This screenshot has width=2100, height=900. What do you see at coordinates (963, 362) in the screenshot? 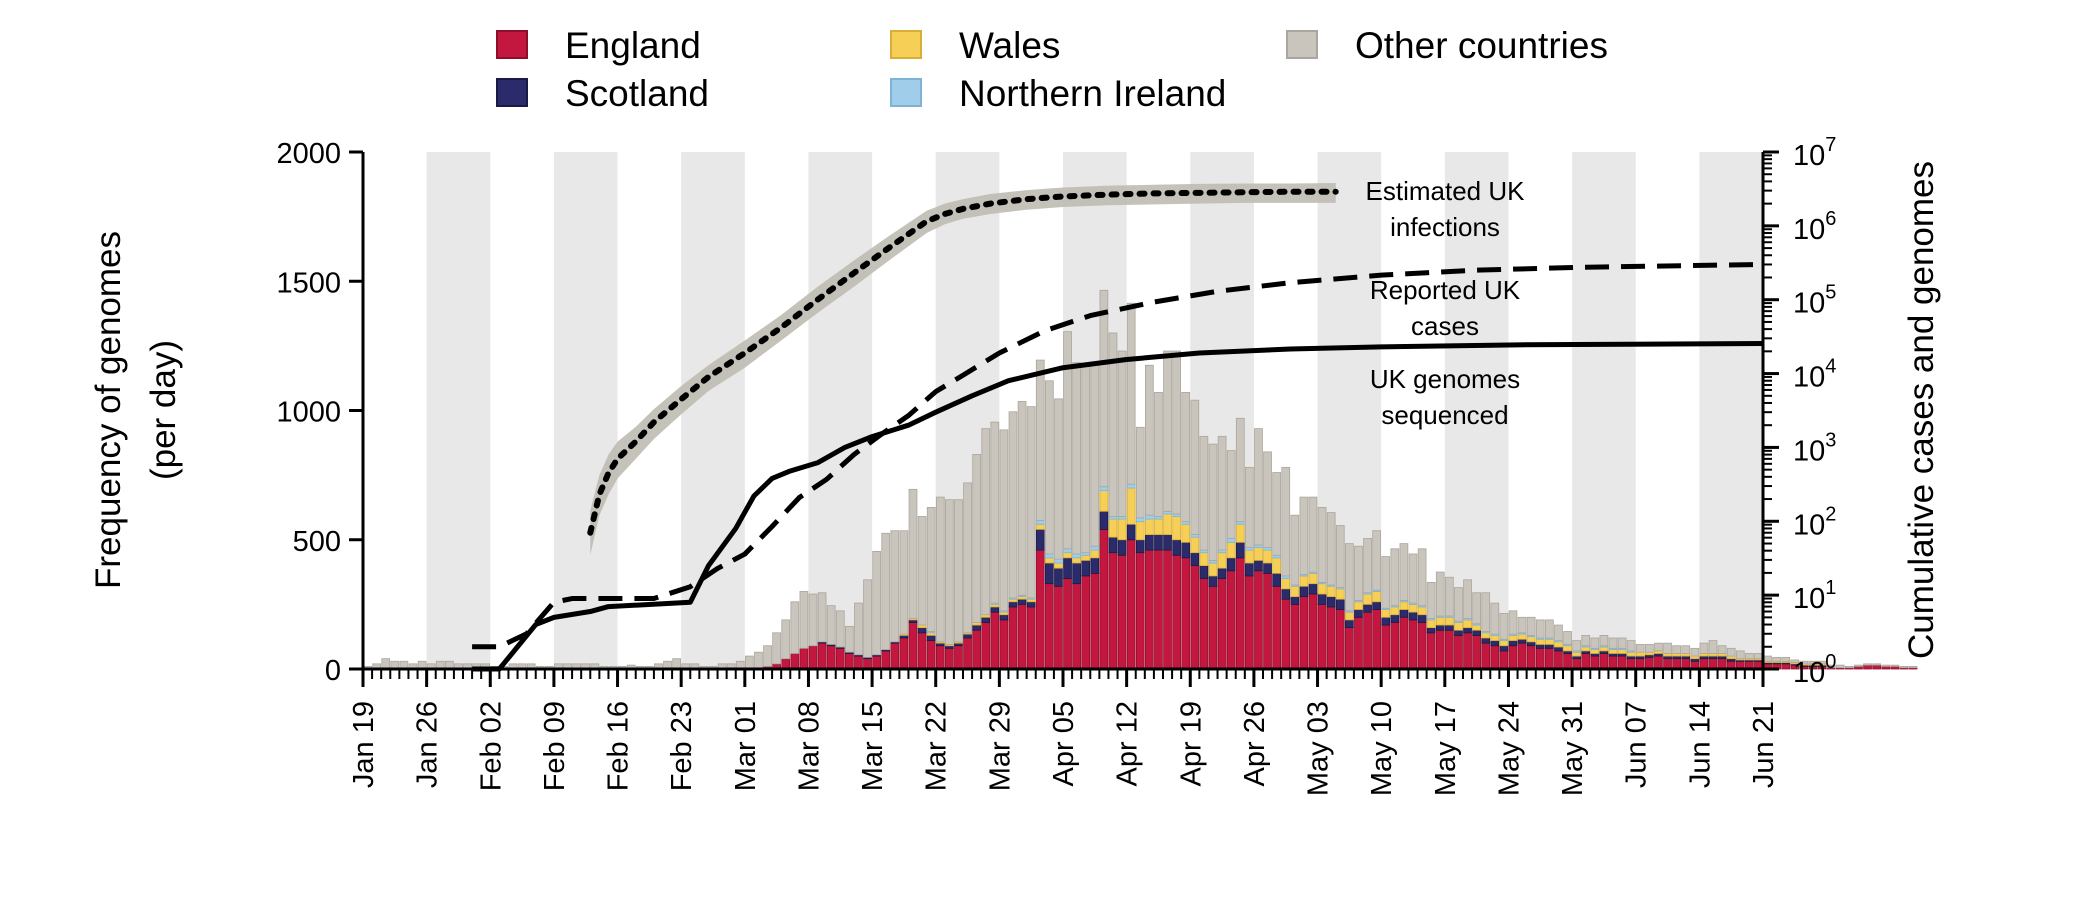
I see `infections-line` at bounding box center [963, 362].